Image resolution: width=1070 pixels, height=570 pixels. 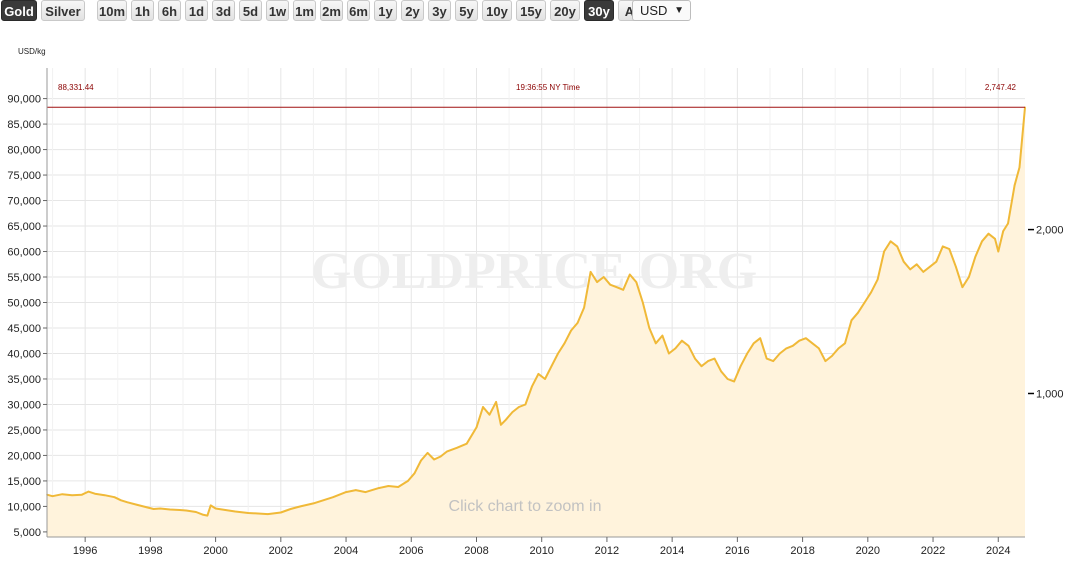 What do you see at coordinates (196, 10) in the screenshot?
I see `range-button-1d: 1d` at bounding box center [196, 10].